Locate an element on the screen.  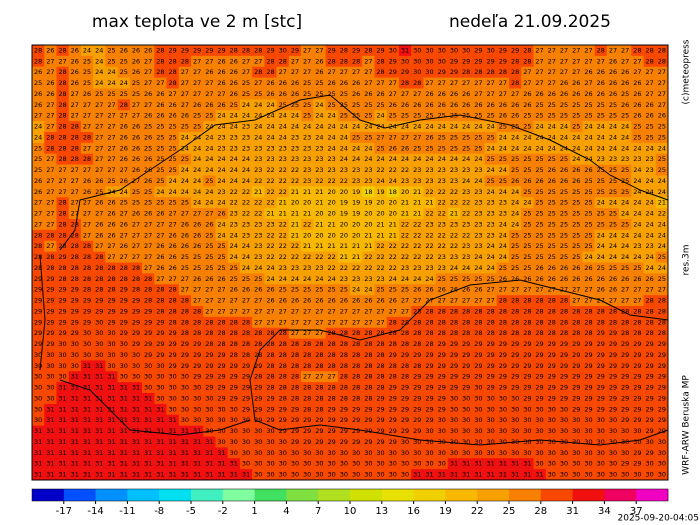
colorbar-tick-label: 16 is located at coordinates (413, 511).